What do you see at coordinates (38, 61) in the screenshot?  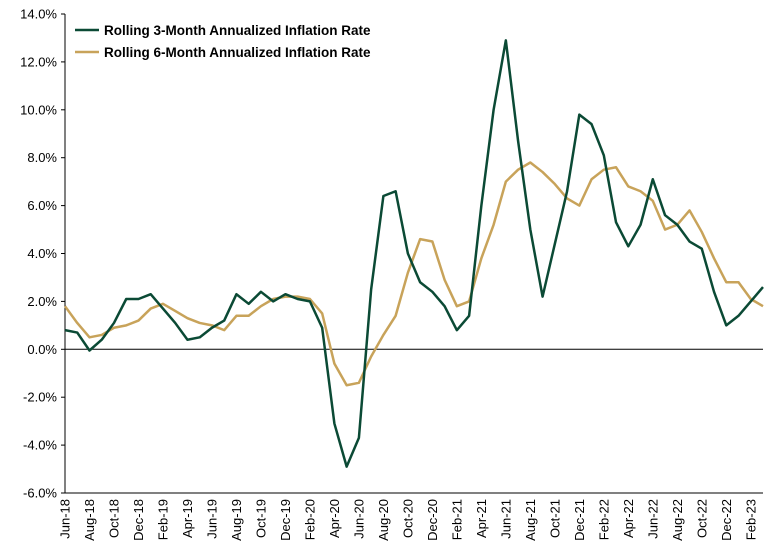 I see `y-tick-label: 12.0%` at bounding box center [38, 61].